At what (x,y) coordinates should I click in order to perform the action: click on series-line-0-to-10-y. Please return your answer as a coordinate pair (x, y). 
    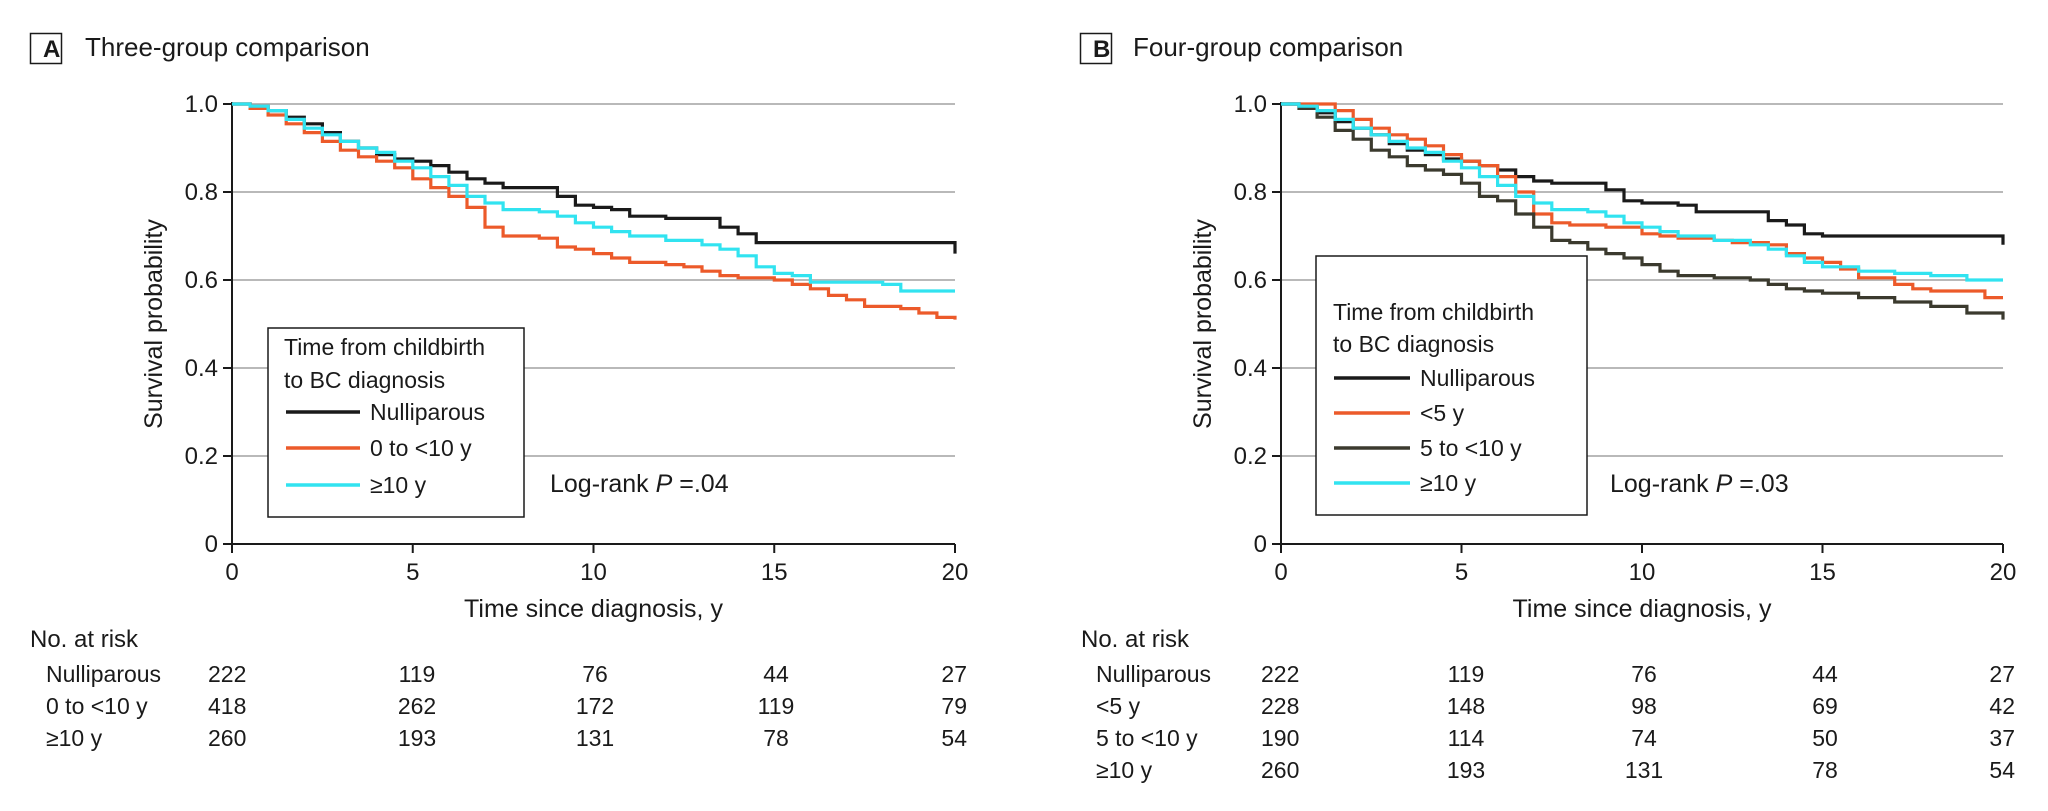
    Looking at the image, I should click on (594, 211).